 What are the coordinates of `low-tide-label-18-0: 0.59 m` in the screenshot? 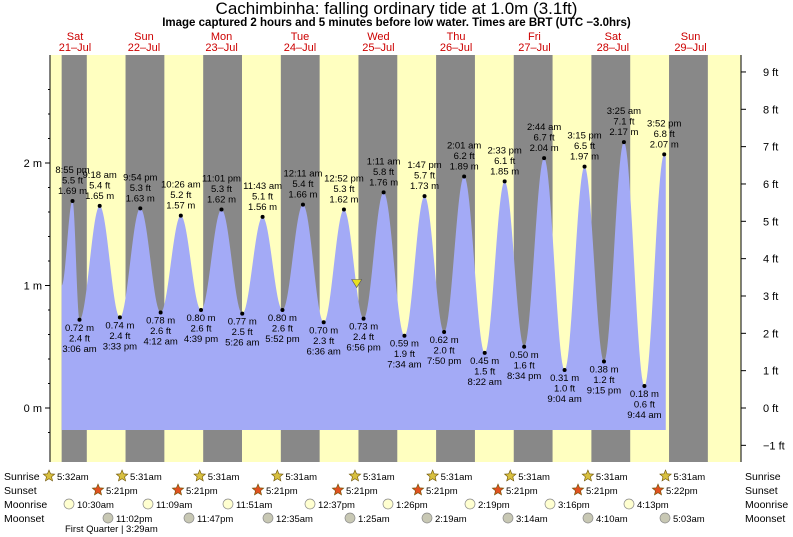 It's located at (404, 344).